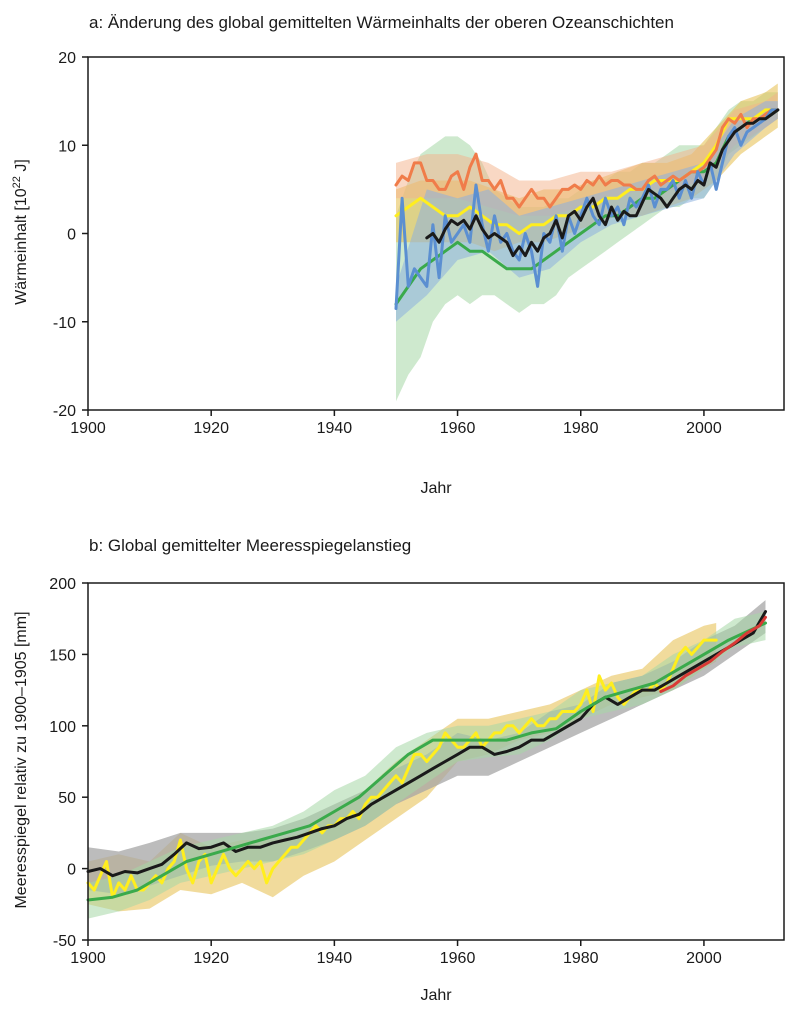  Describe the element at coordinates (67, 58) in the screenshot. I see `y-tick-label: 20` at that location.